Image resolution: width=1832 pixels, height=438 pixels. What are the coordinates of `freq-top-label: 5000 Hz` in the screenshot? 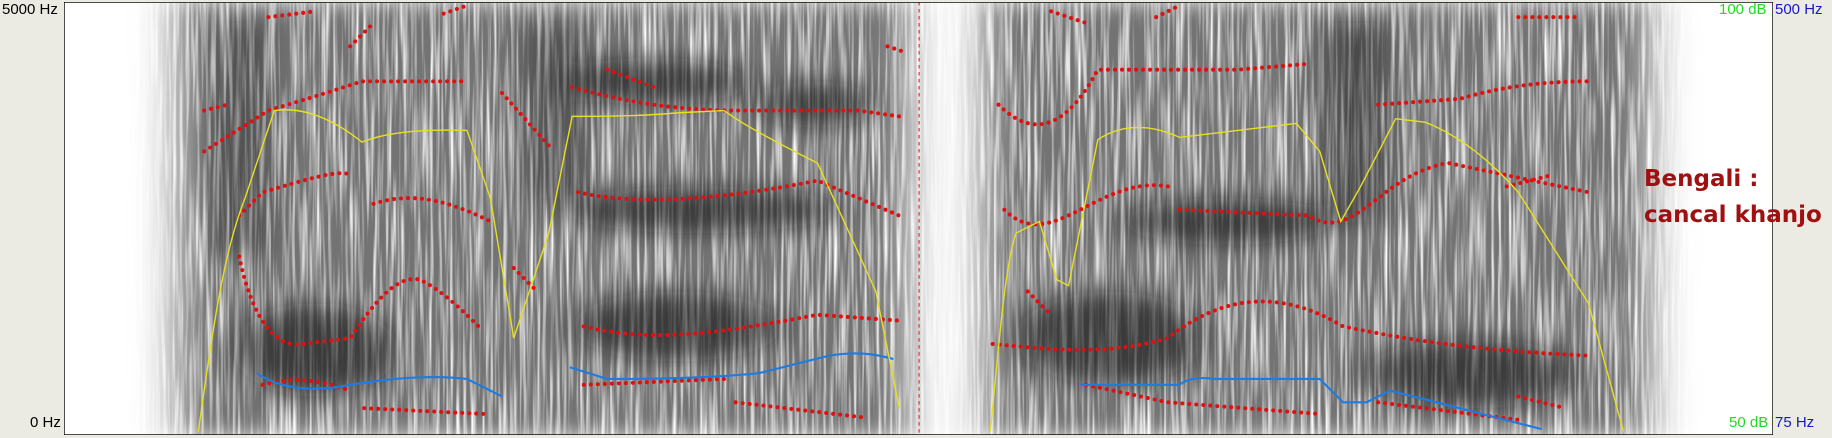 It's located at (30, 9).